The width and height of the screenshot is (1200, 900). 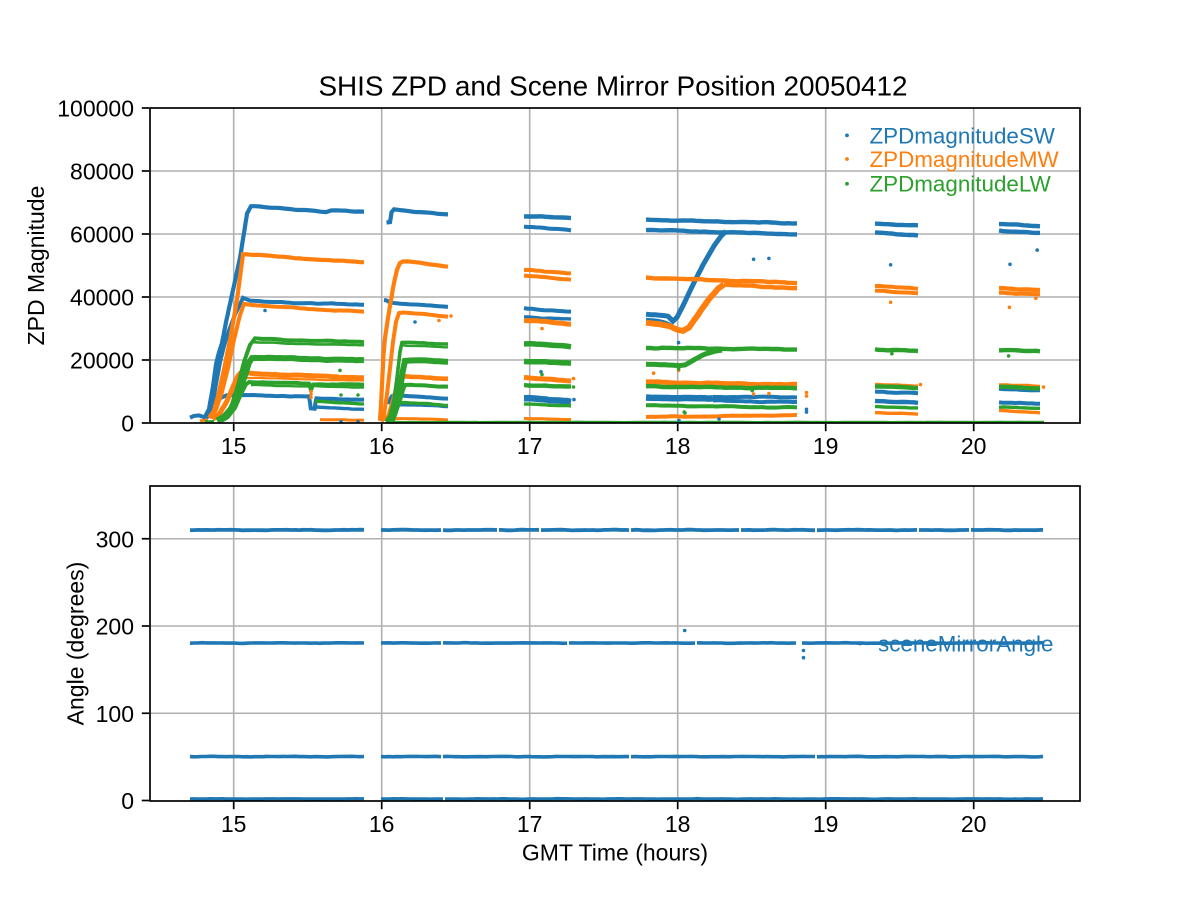 I want to click on svg-text: GMT Time (hours), so click(x=615, y=853).